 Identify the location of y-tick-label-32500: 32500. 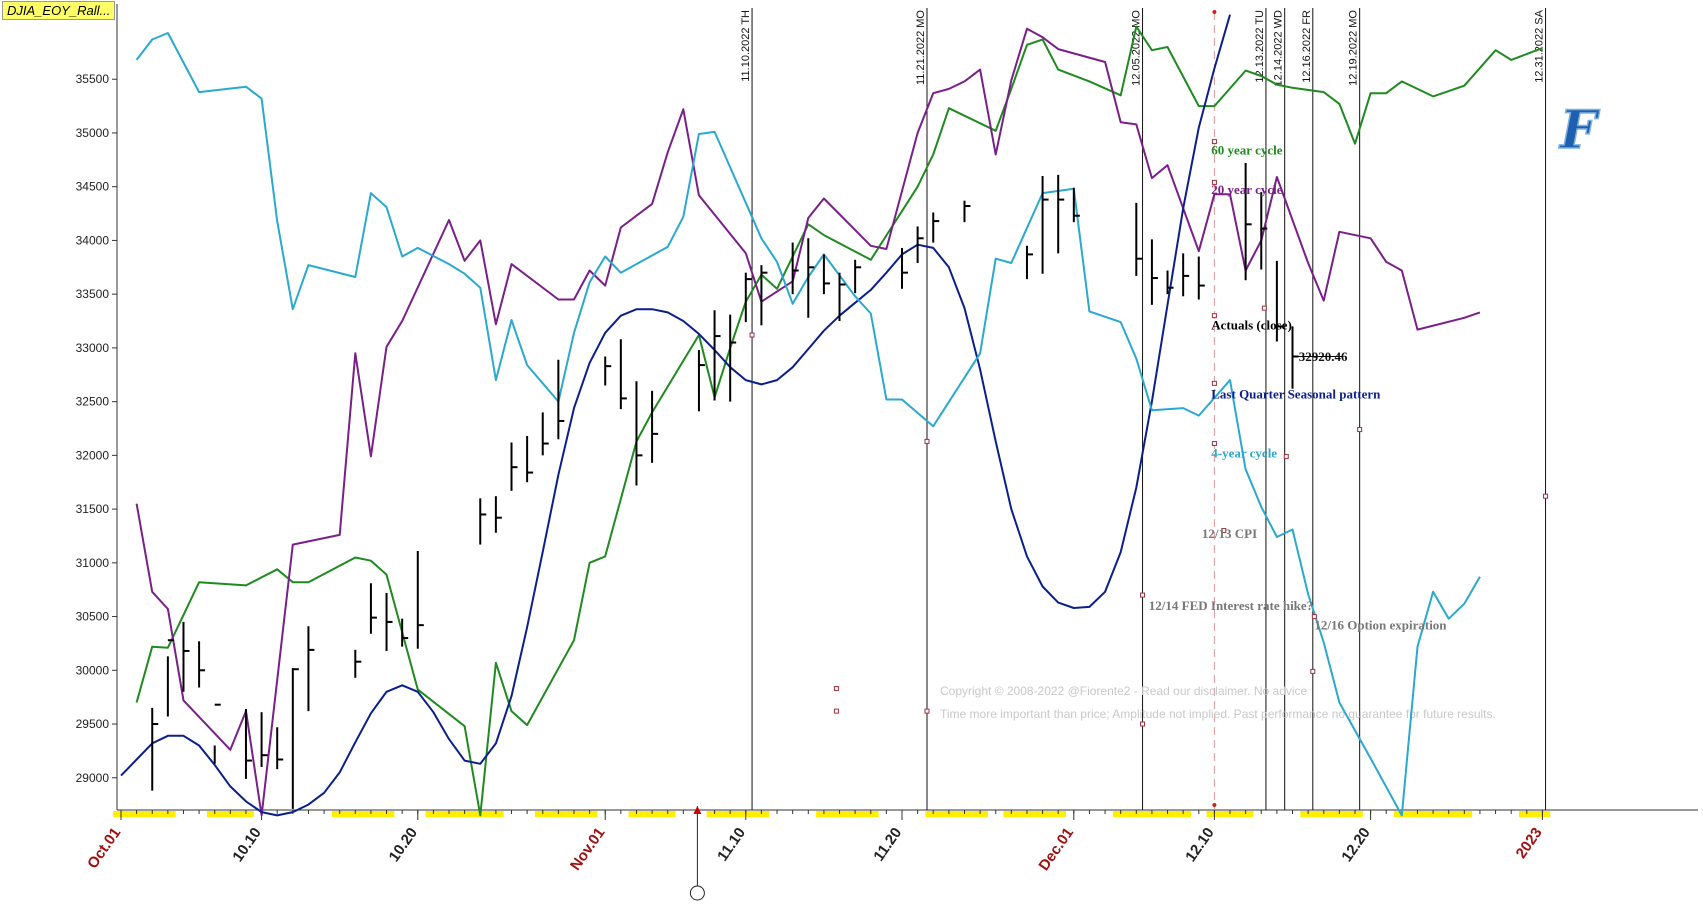
(93, 402).